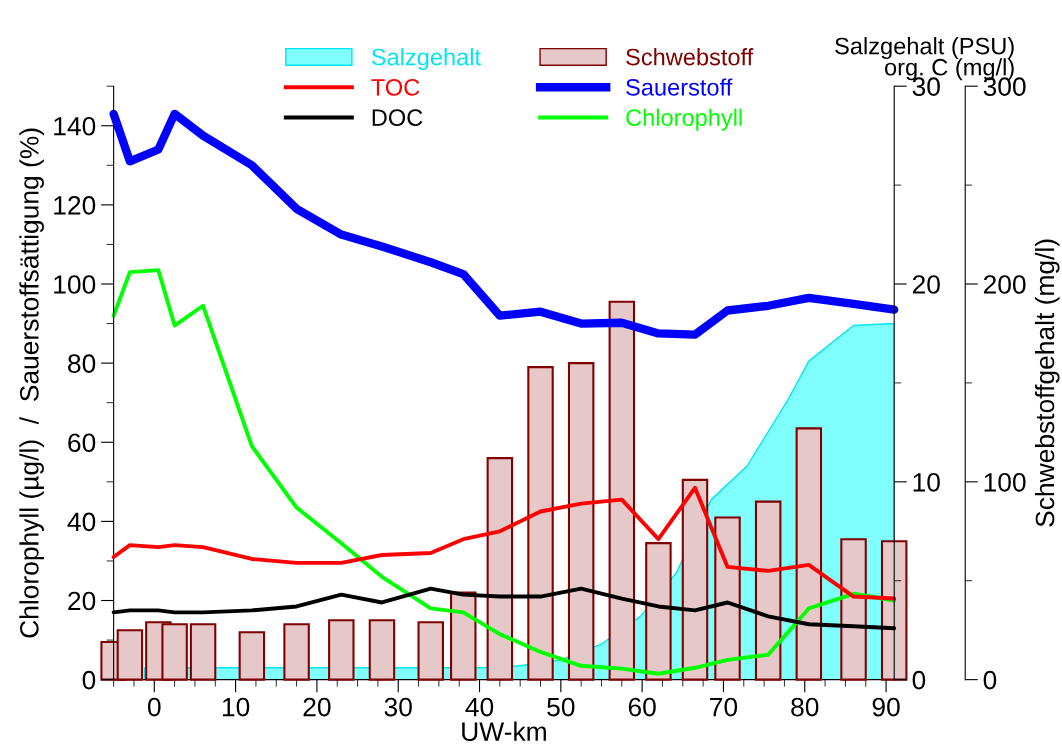  What do you see at coordinates (926, 284) in the screenshot?
I see `y2-tick-label: 20` at bounding box center [926, 284].